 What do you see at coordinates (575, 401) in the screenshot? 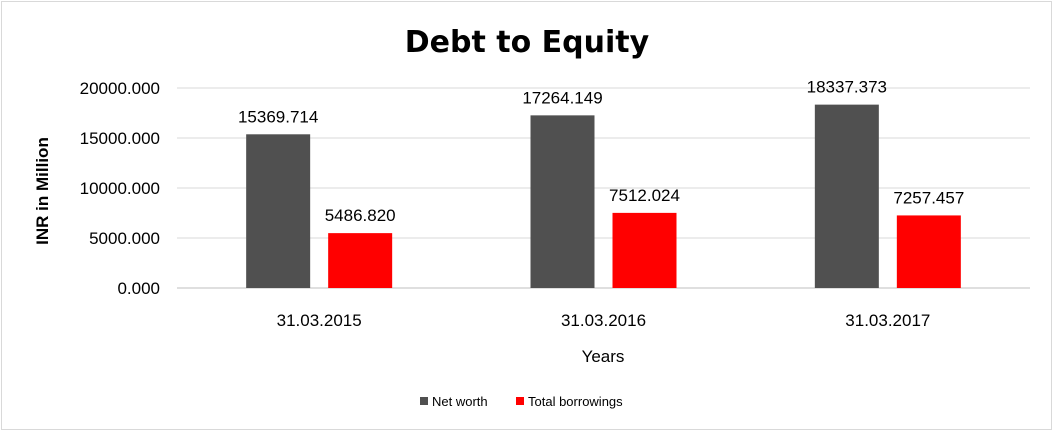
I see `legend-label: Total borrowings` at bounding box center [575, 401].